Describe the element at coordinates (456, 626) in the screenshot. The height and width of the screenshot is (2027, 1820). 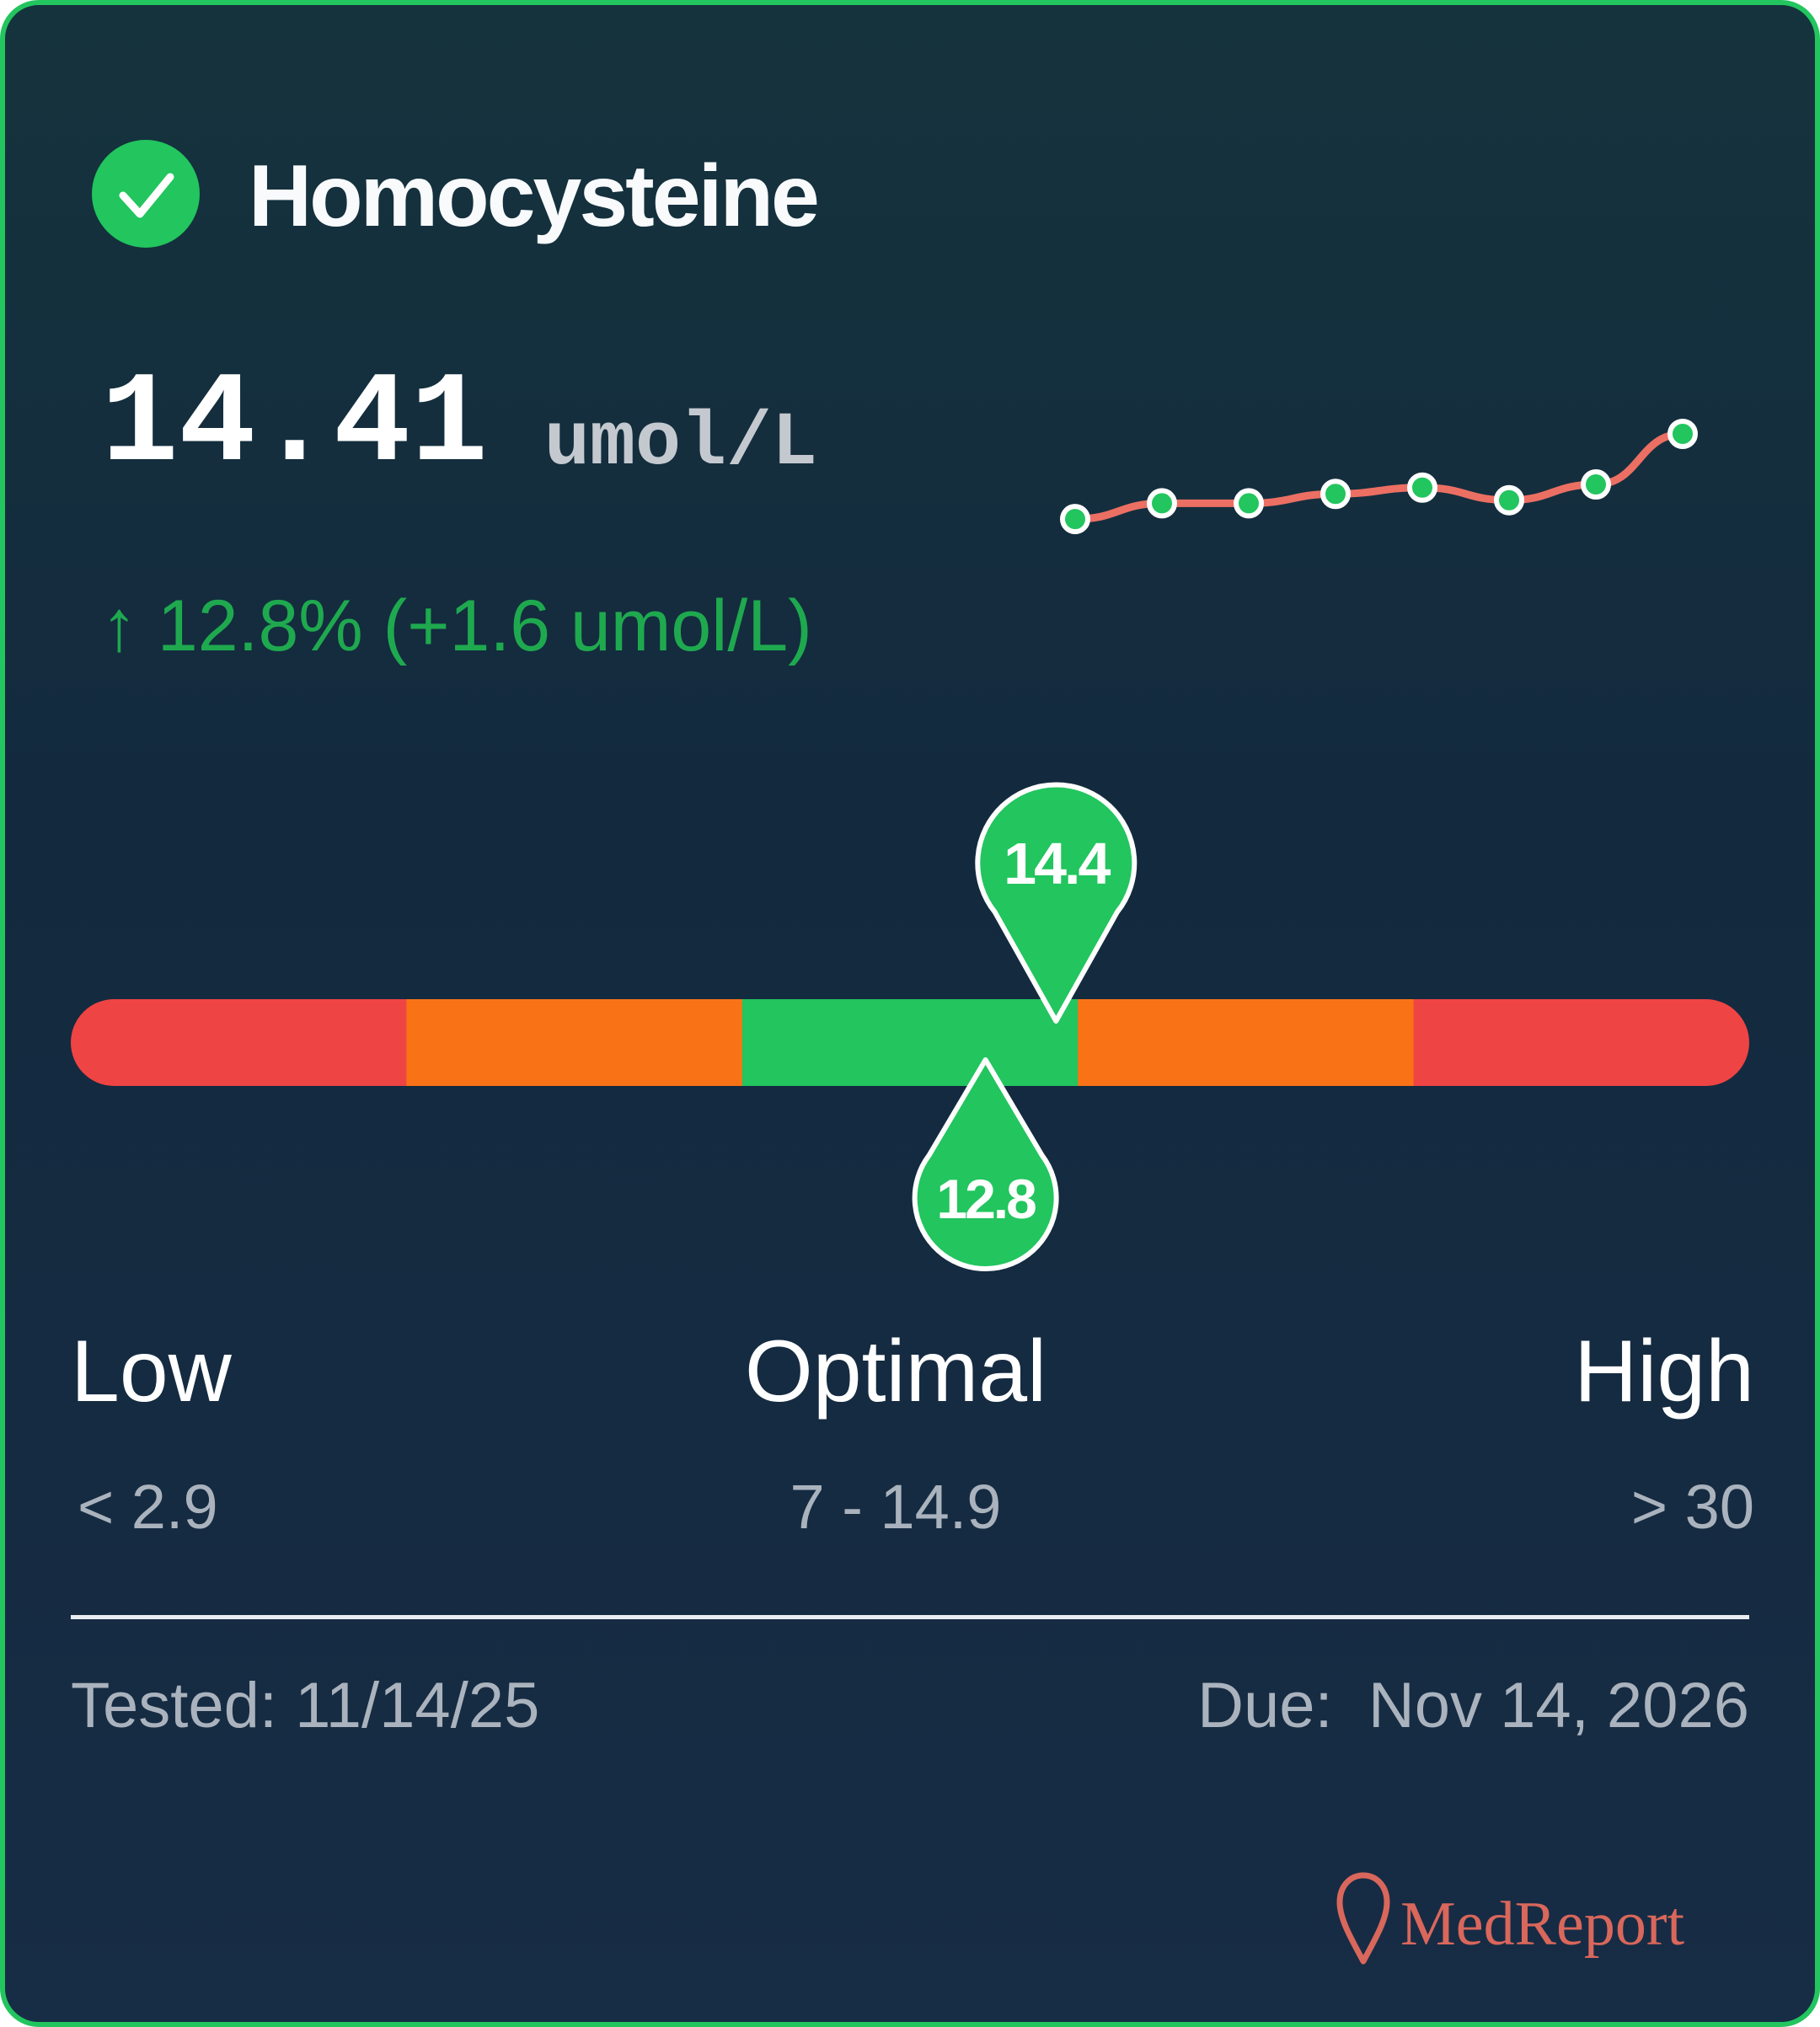
I see `change-indicator: ↑ 12.8% (+1.6 umol/L)` at that location.